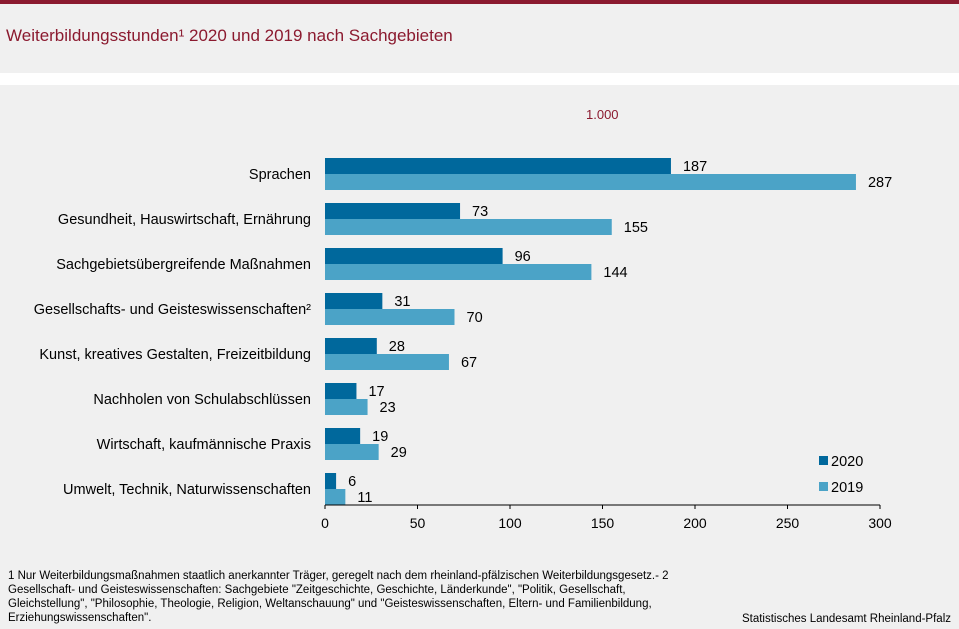  Describe the element at coordinates (376, 392) in the screenshot. I see `data-label-2020: 17` at that location.